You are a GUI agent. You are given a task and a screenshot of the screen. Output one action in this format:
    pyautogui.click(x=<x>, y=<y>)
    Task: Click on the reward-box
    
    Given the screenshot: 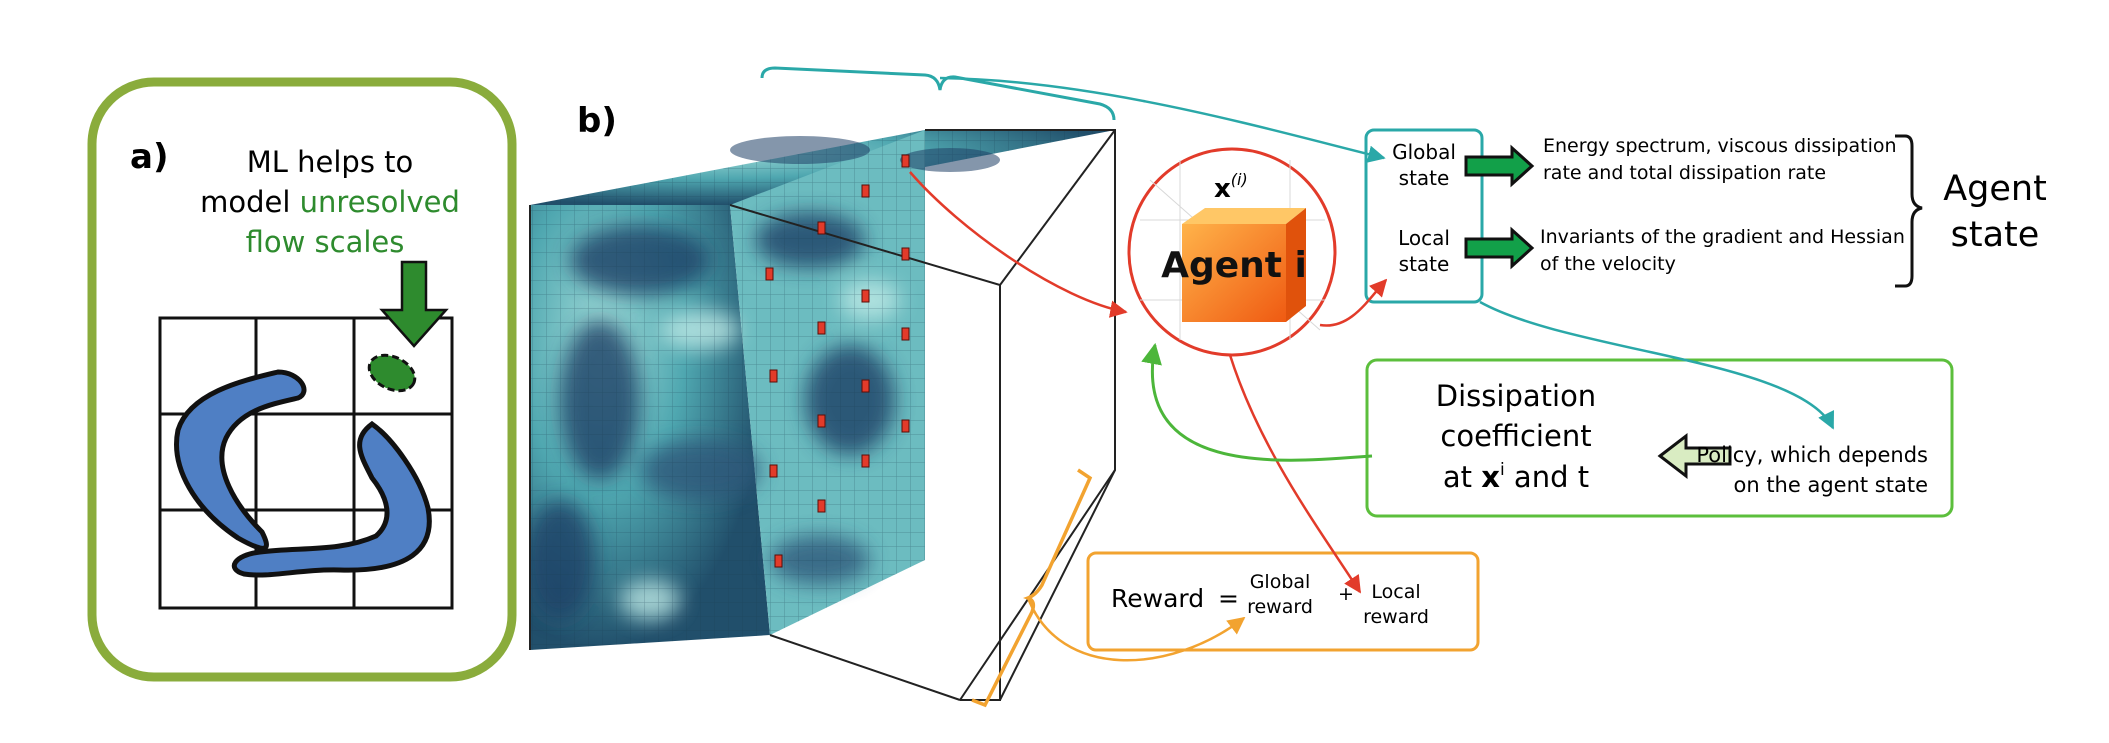 What is the action you would take?
    pyautogui.click(x=1283, y=601)
    